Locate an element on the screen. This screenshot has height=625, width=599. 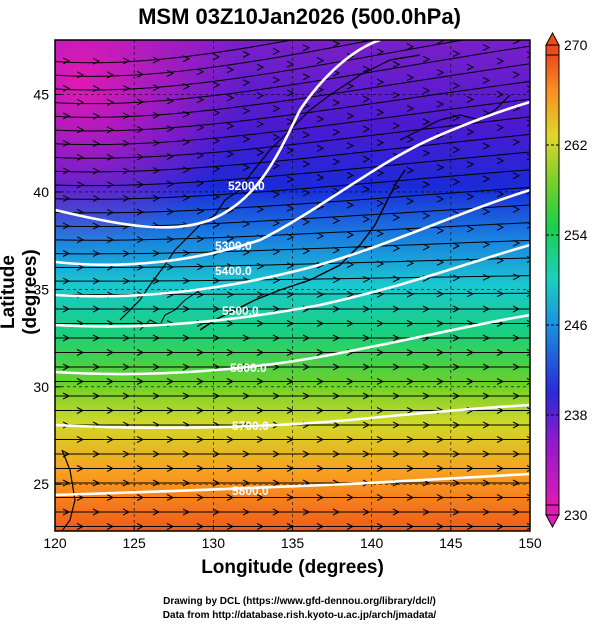
colorbar-tick-label: 246 is located at coordinates (576, 325).